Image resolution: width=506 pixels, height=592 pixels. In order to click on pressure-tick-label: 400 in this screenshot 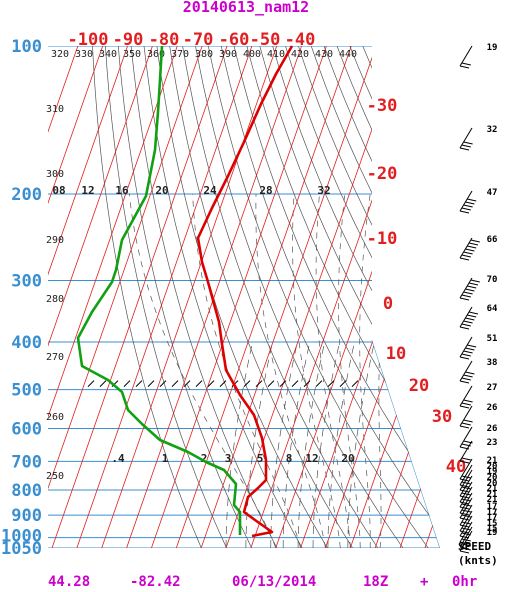, I will do `click(26, 343)`.